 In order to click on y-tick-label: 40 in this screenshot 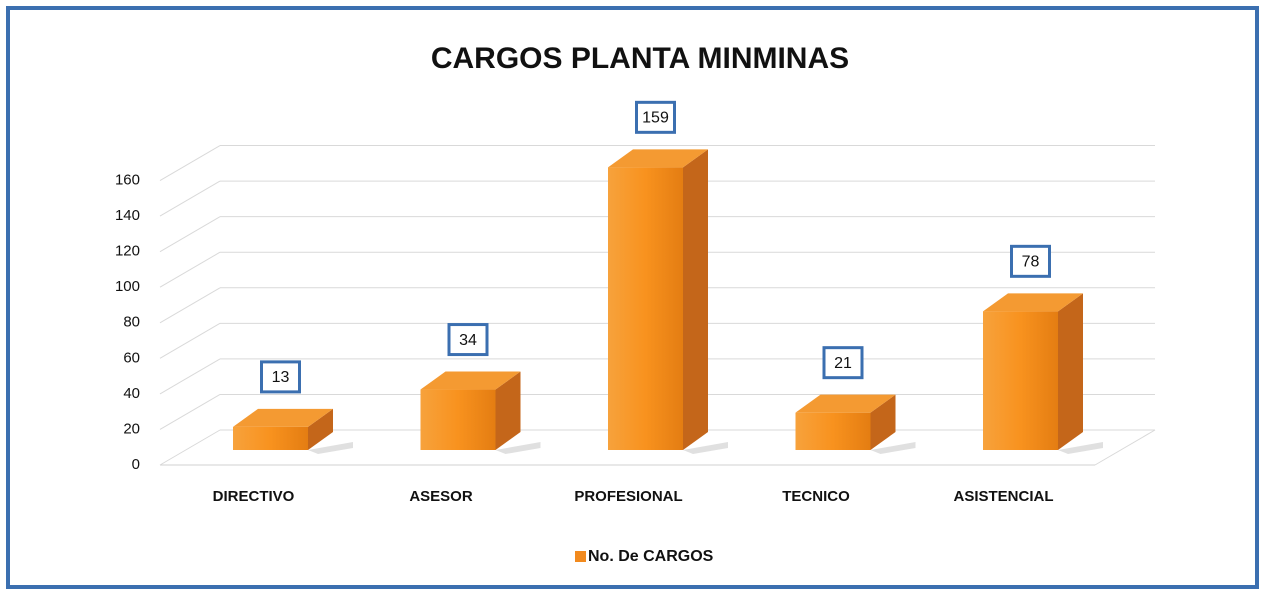, I will do `click(131, 393)`.